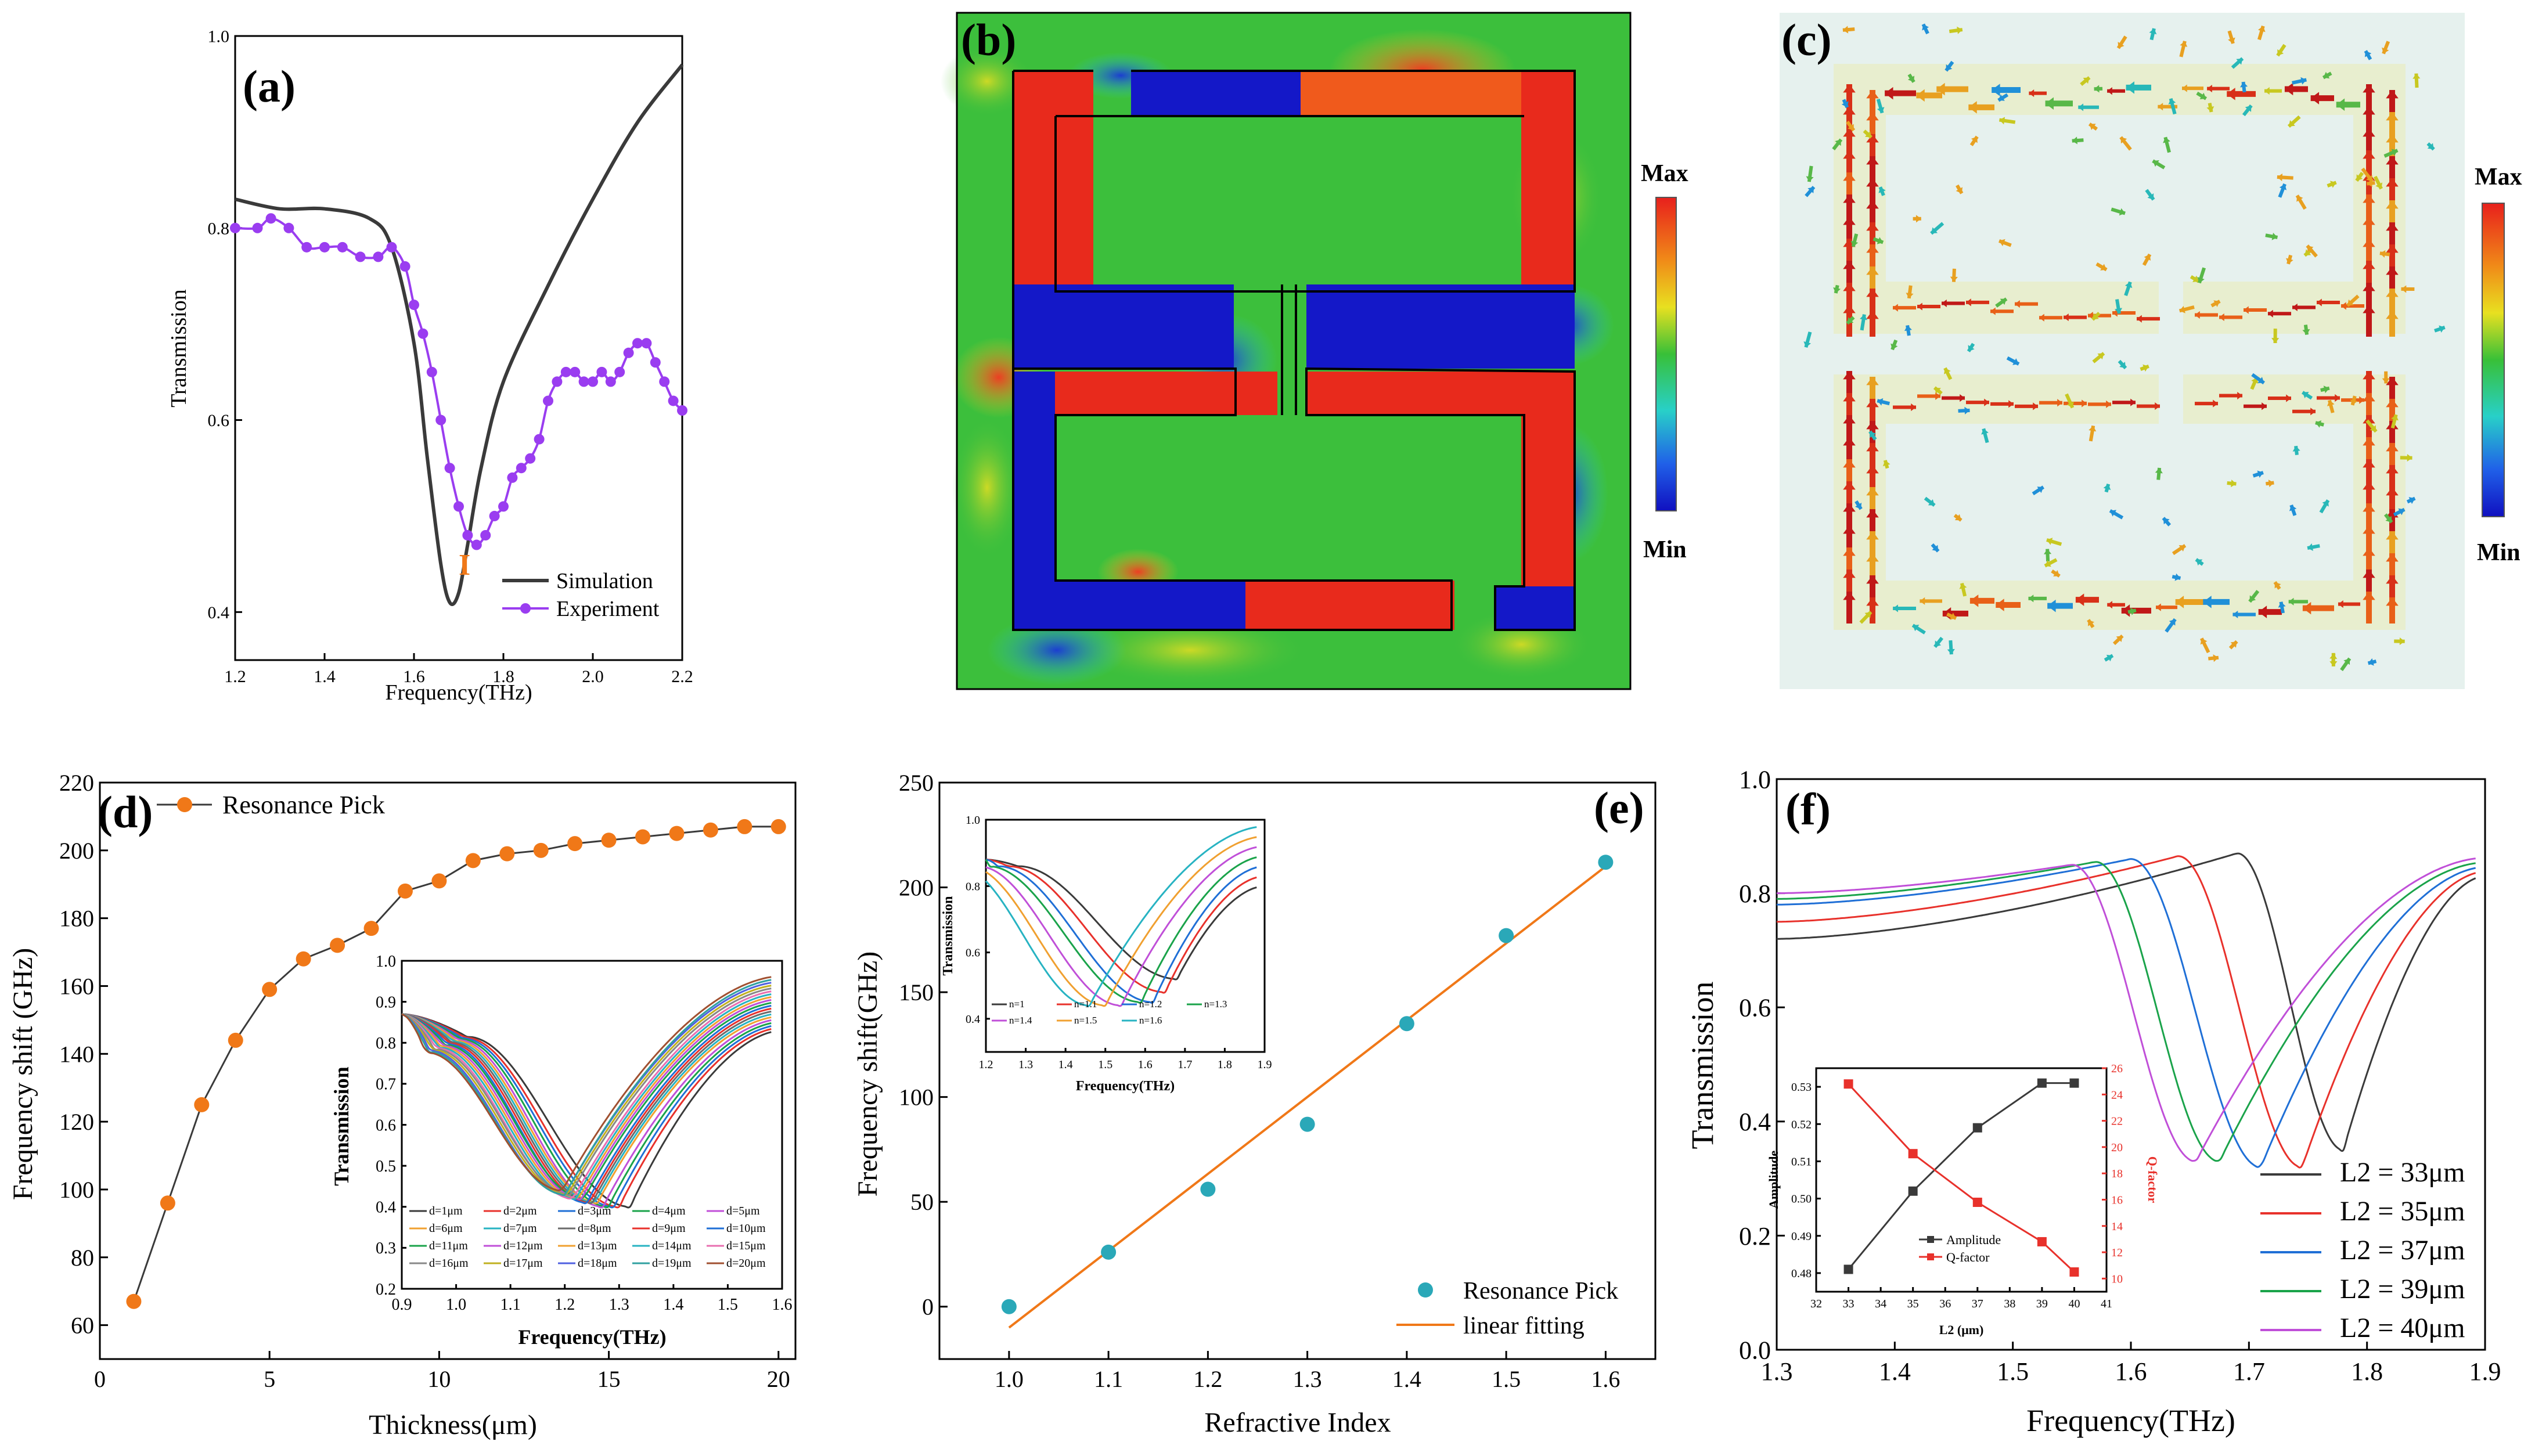 This screenshot has width=2535, height=1456. What do you see at coordinates (746, 1245) in the screenshot?
I see `panel-d-inset-legend-label: d=15μm` at bounding box center [746, 1245].